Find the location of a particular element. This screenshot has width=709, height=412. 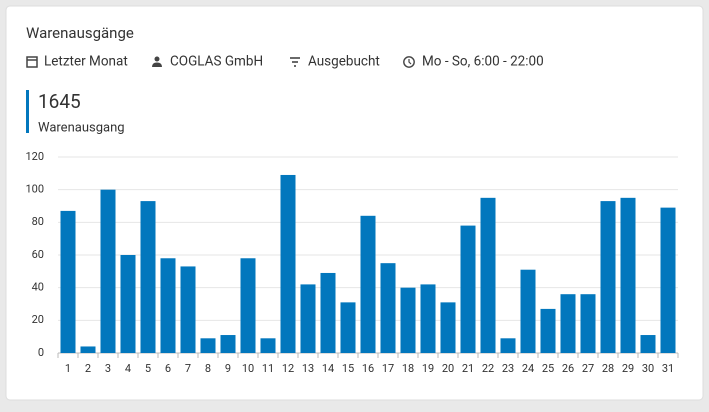

x-tick-label: 20 is located at coordinates (448, 368).